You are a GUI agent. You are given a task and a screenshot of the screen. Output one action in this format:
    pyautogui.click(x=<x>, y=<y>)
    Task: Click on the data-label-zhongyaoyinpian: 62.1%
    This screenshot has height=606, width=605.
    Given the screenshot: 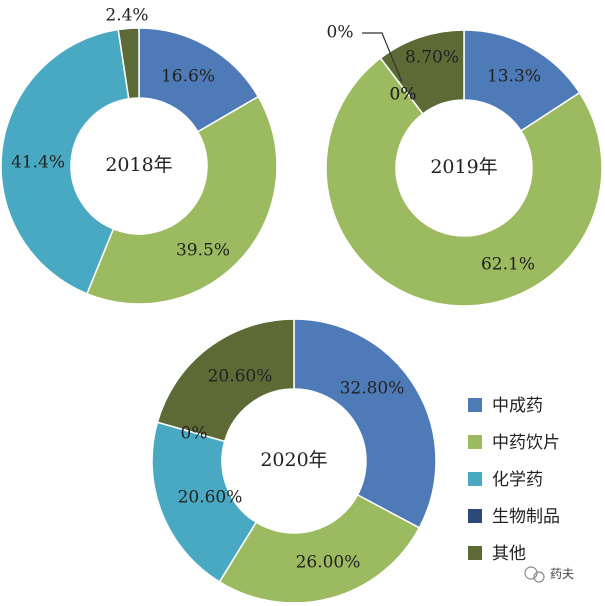 What is the action you would take?
    pyautogui.click(x=508, y=265)
    